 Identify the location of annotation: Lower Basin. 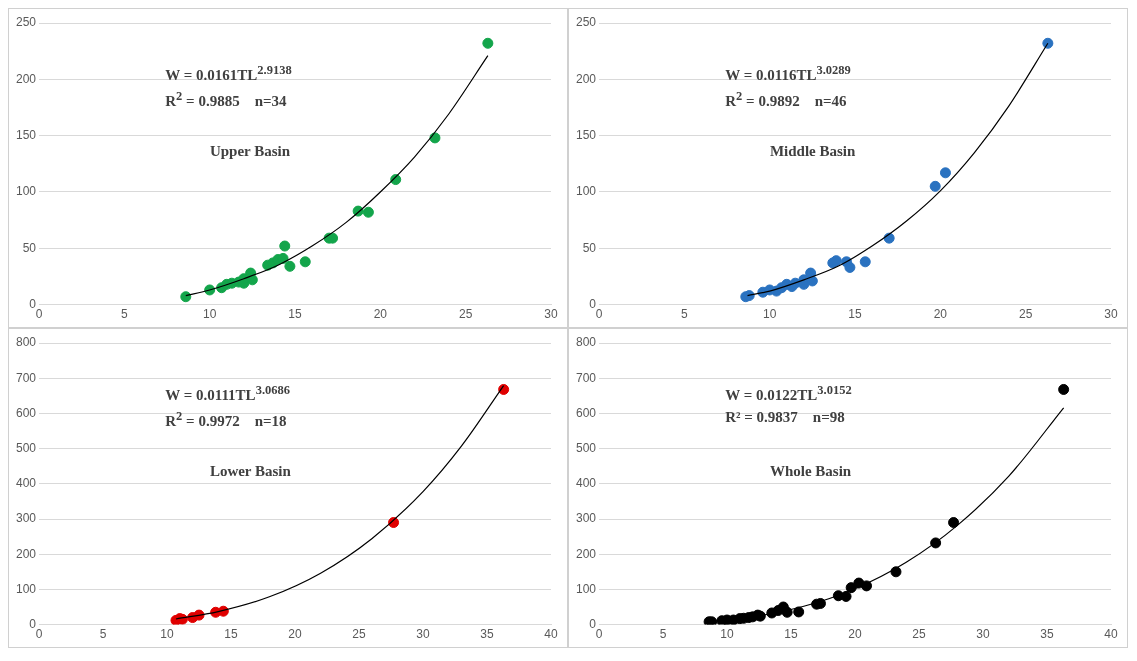
(250, 471).